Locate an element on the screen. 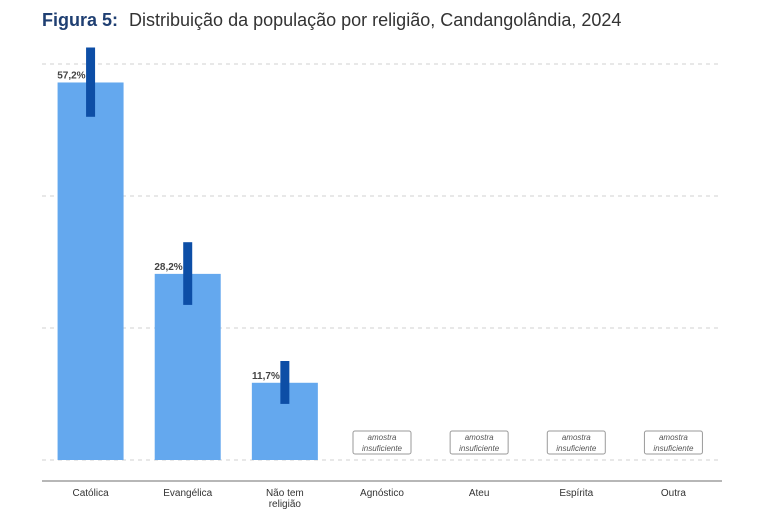 The height and width of the screenshot is (512, 768). x-tick-label: Agnóstico is located at coordinates (382, 493).